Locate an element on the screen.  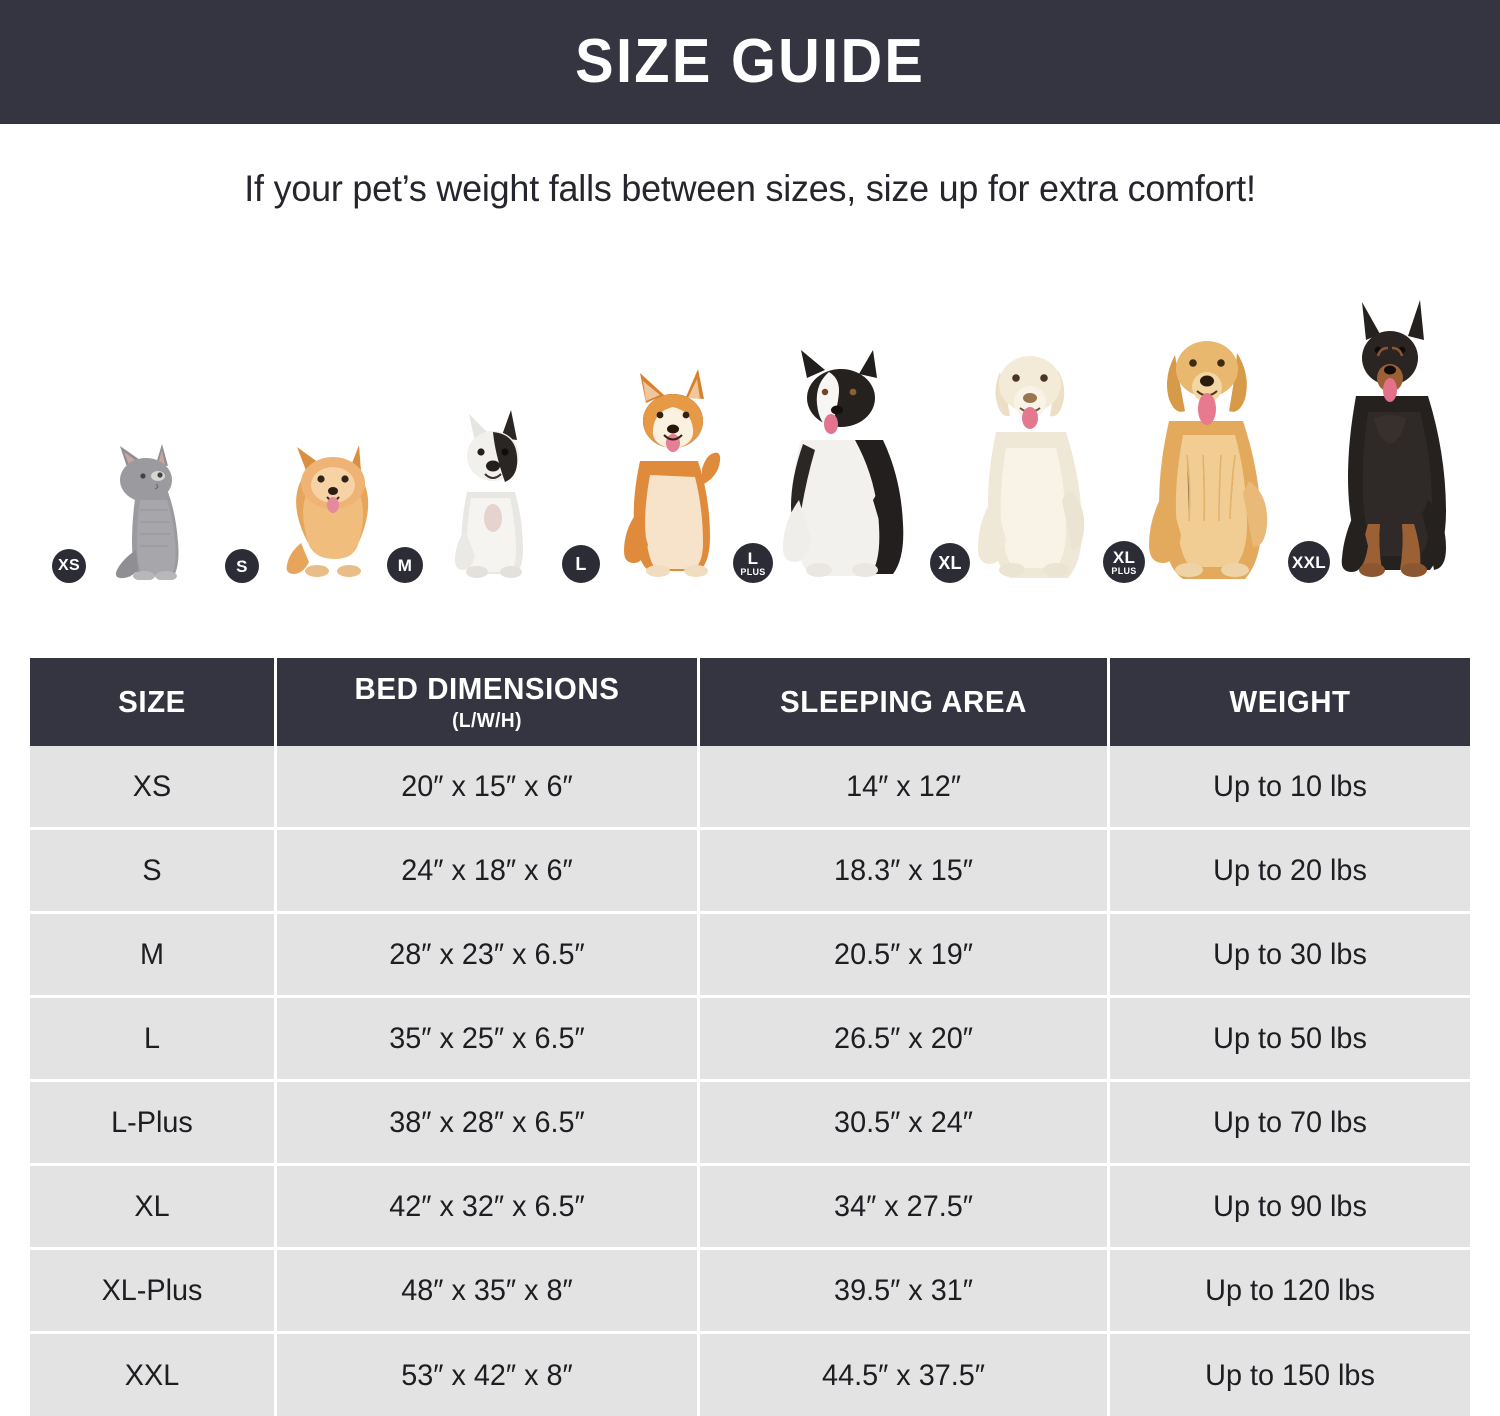
dog-frenchbulldog-m-icon: M is located at coordinates (466, 492).